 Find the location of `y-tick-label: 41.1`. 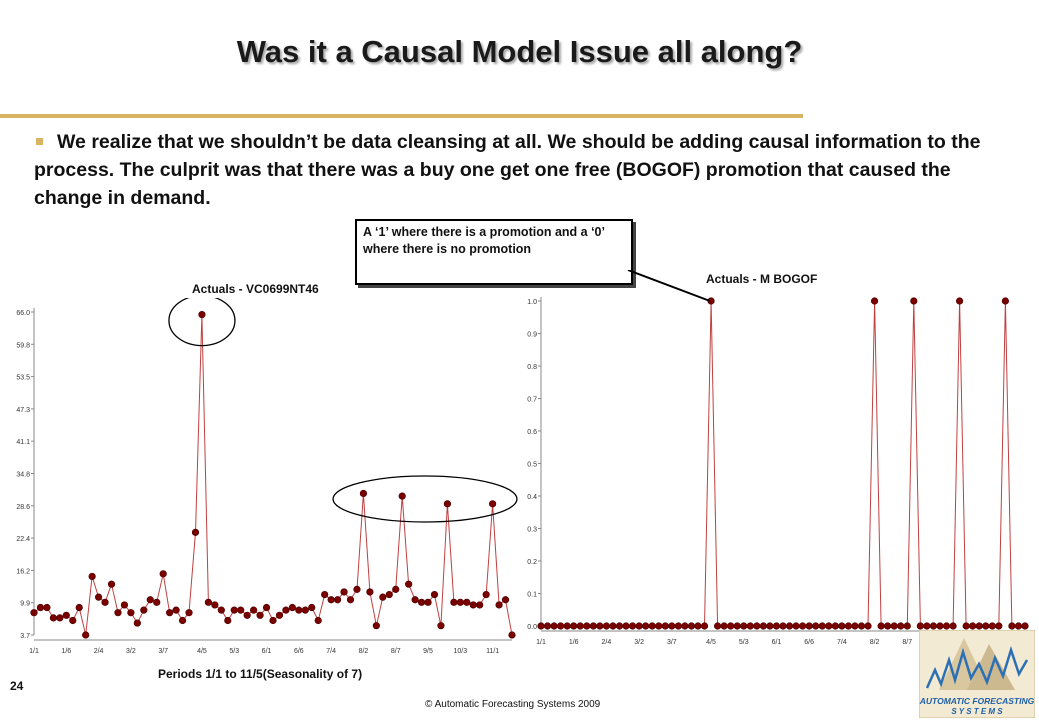

y-tick-label: 41.1 is located at coordinates (23, 442).